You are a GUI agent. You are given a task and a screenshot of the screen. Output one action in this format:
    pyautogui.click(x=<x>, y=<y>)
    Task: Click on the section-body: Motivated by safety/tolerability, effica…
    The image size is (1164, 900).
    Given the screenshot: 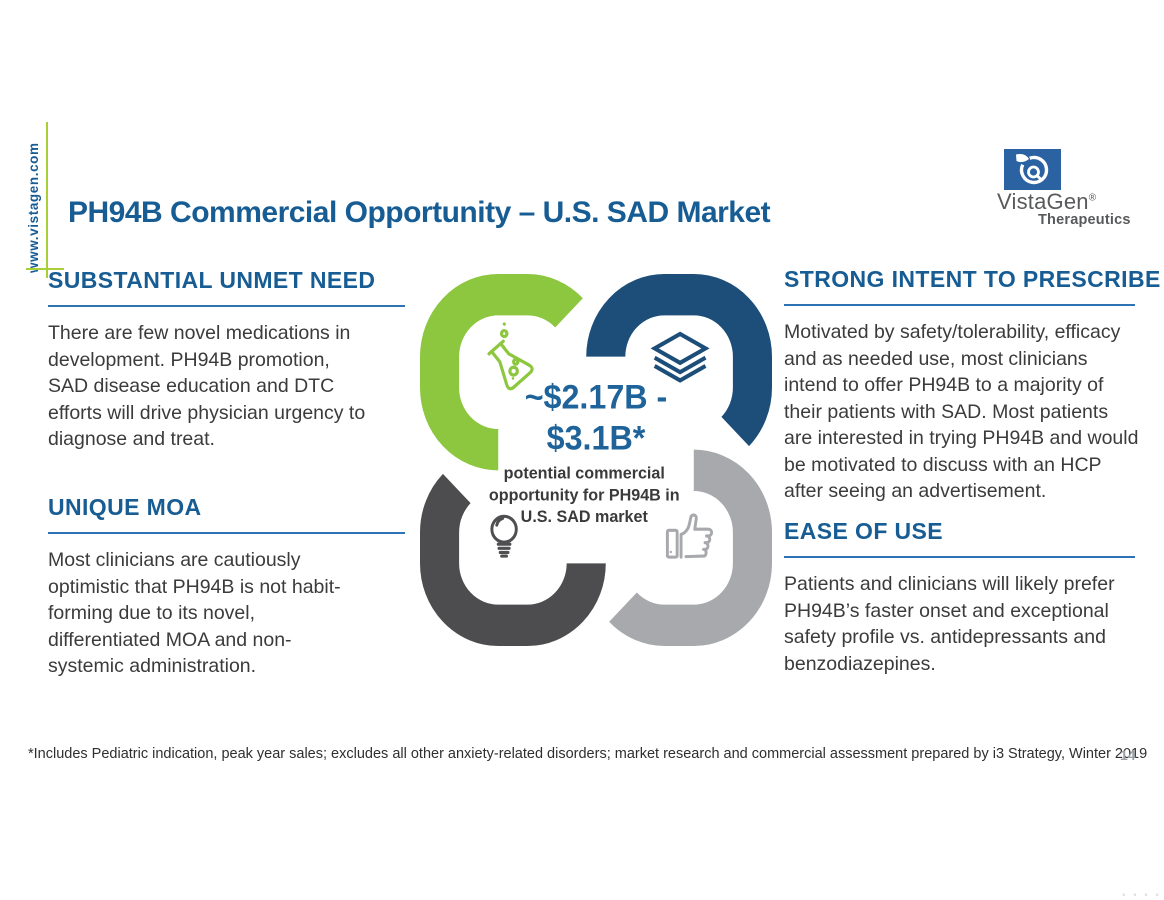 What is the action you would take?
    pyautogui.click(x=961, y=411)
    